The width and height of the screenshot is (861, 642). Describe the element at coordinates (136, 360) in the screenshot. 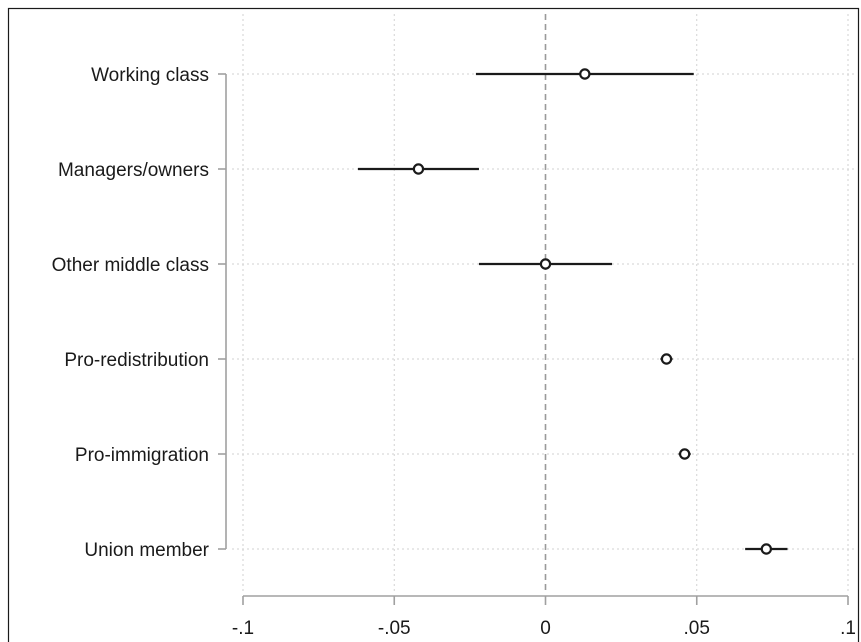

I see `y-tick-label: Pro-redistribution` at that location.